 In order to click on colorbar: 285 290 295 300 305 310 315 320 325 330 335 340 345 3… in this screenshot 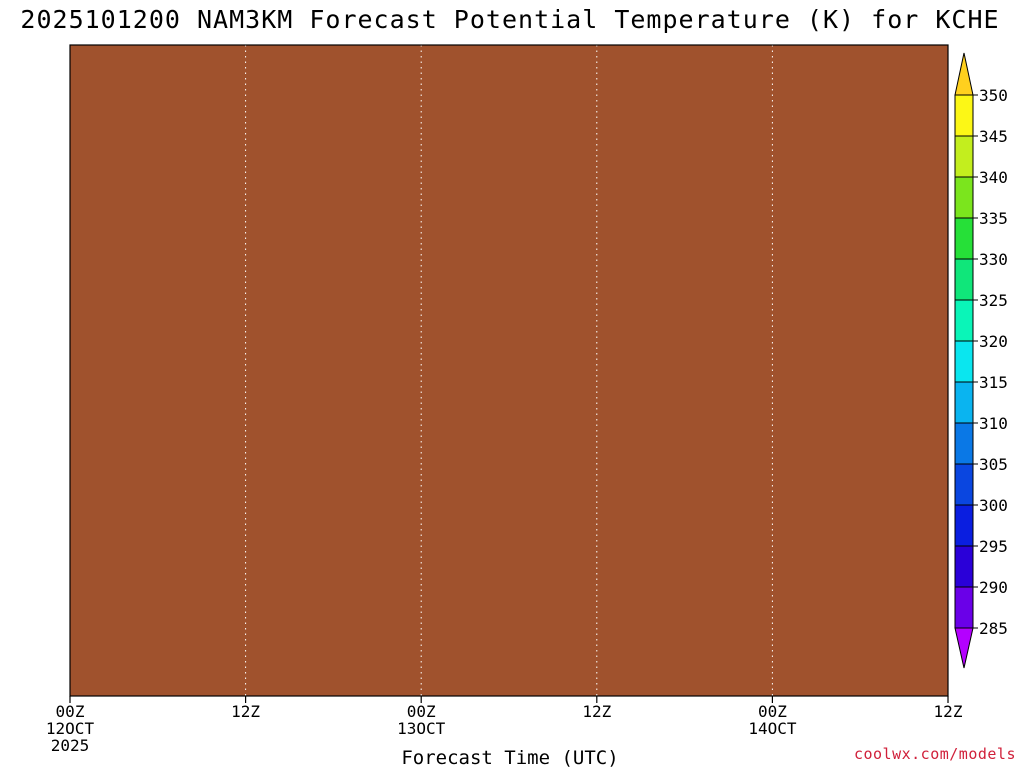, I will do `click(981, 360)`.